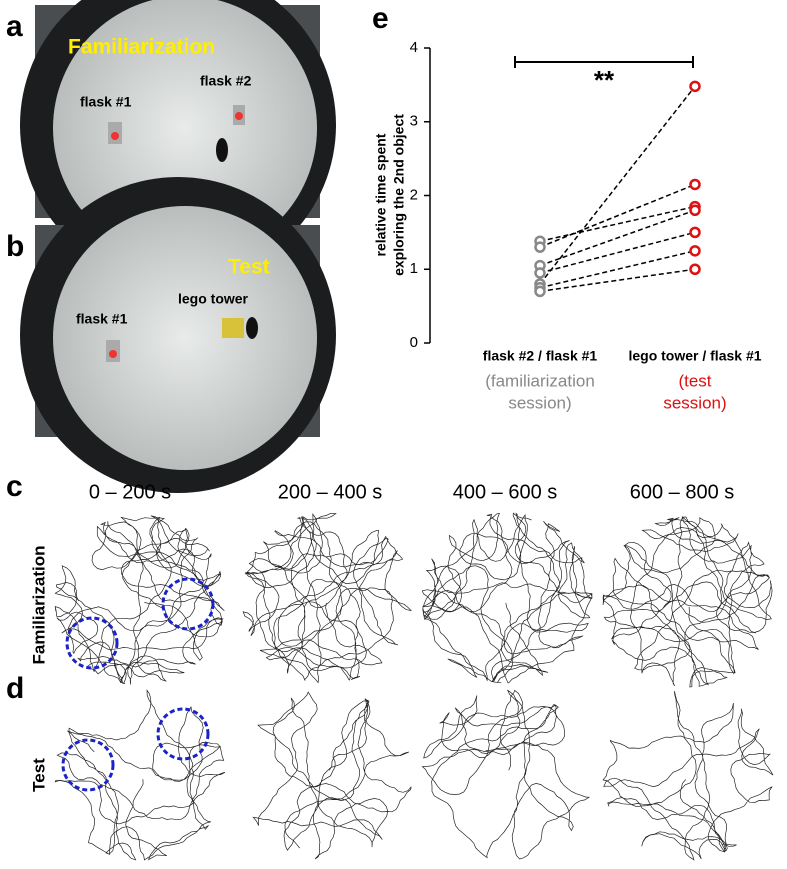  What do you see at coordinates (249, 267) in the screenshot?
I see `photo-title: Test` at bounding box center [249, 267].